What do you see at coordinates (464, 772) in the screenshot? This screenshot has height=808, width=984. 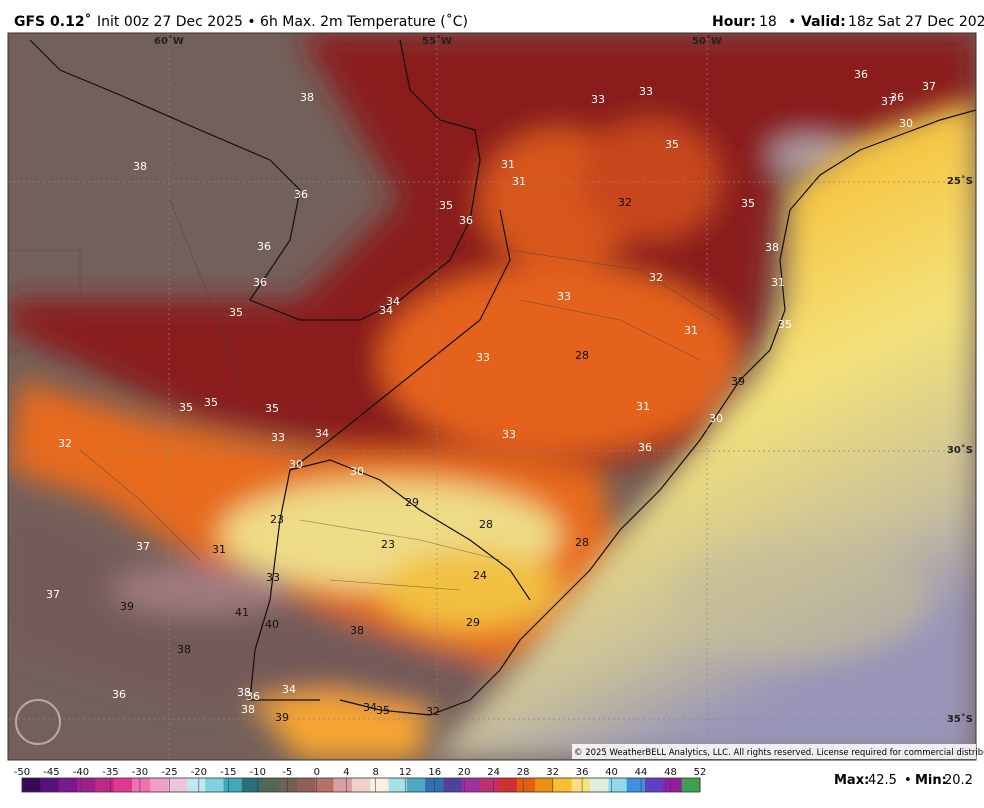 I see `colorbar-tick-label: 20` at bounding box center [464, 772].